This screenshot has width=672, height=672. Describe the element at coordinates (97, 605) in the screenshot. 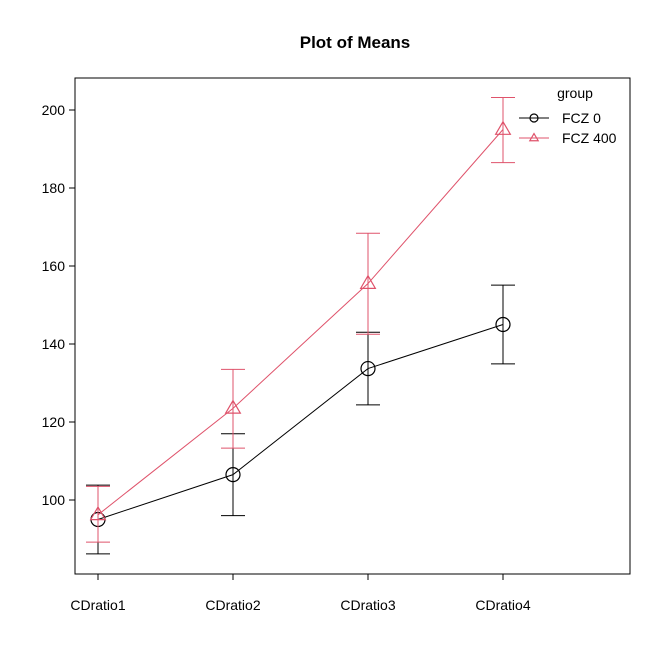

I see `x-tick-label: CDratio1` at that location.